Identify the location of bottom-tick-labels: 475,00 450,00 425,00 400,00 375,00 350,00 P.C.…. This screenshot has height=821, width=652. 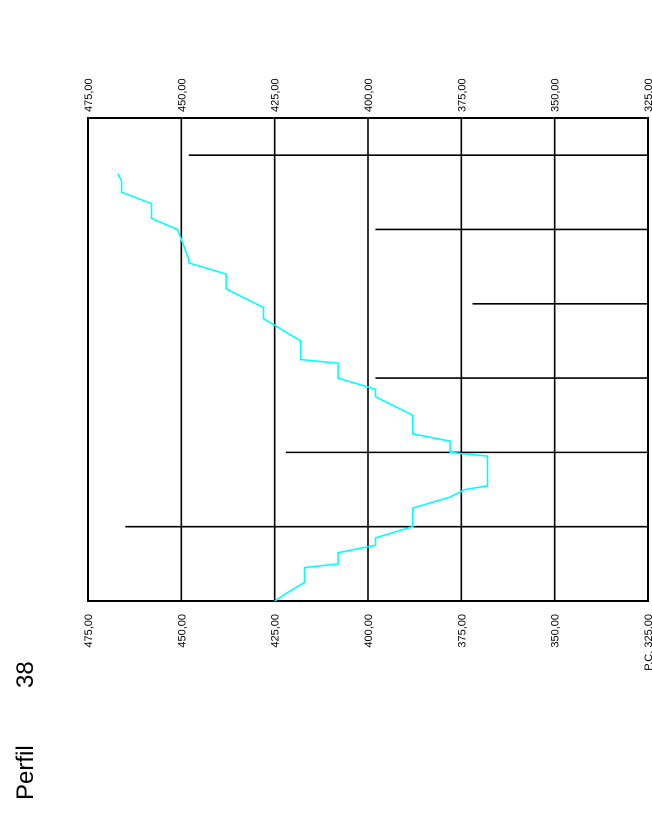
(367, 642).